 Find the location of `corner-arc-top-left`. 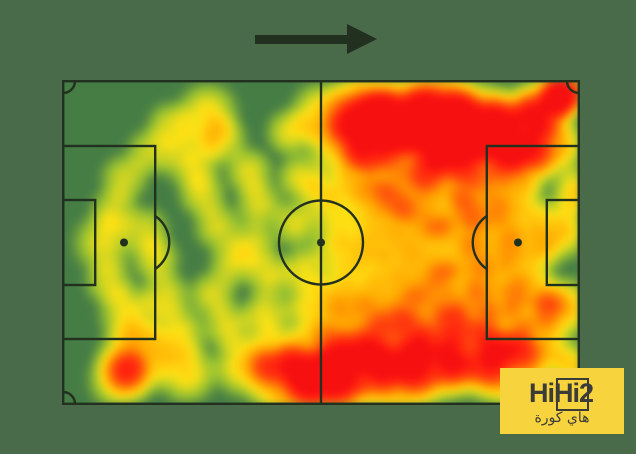

corner-arc-top-left is located at coordinates (70, 88).